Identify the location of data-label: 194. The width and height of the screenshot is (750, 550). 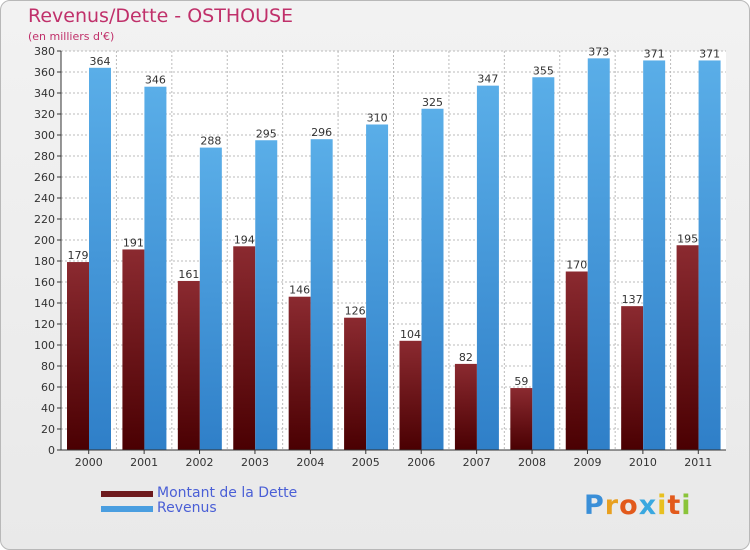
(244, 239).